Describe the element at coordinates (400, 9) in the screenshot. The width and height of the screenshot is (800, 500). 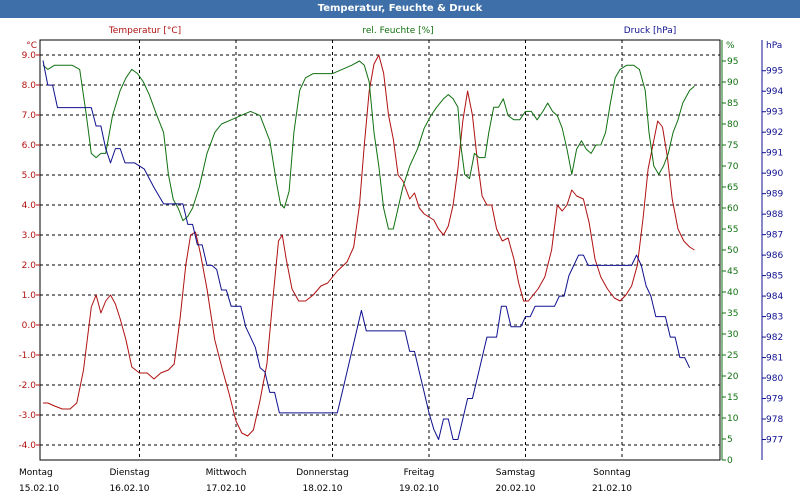
I see `window-title: Temperatur, Feuchte & Druck` at that location.